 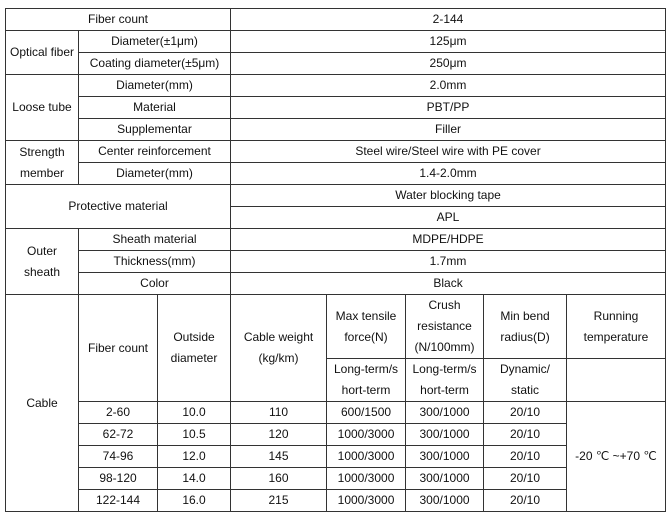 I want to click on table-row: Coating diameter(±5μm) 250μm, so click(x=336, y=63).